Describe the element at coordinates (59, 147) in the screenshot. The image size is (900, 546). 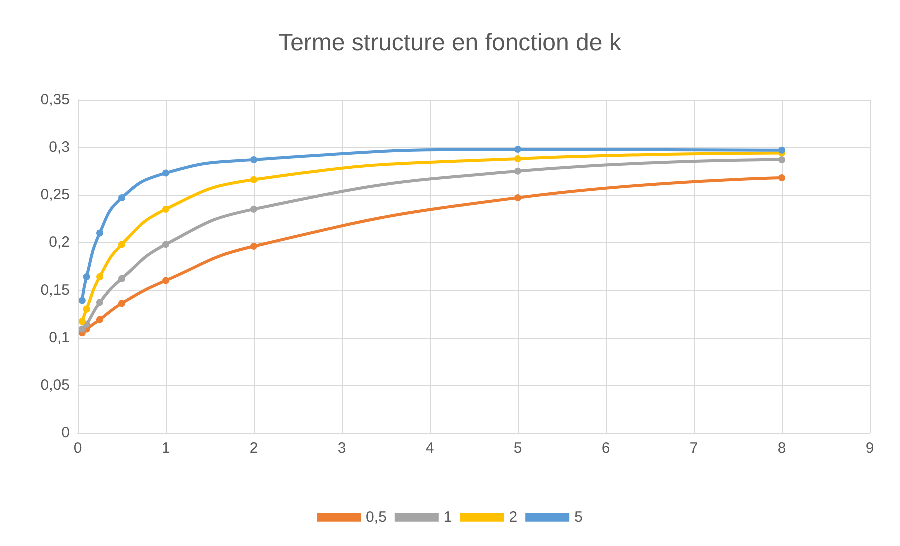
I see `y-tick-label: 0,3` at that location.